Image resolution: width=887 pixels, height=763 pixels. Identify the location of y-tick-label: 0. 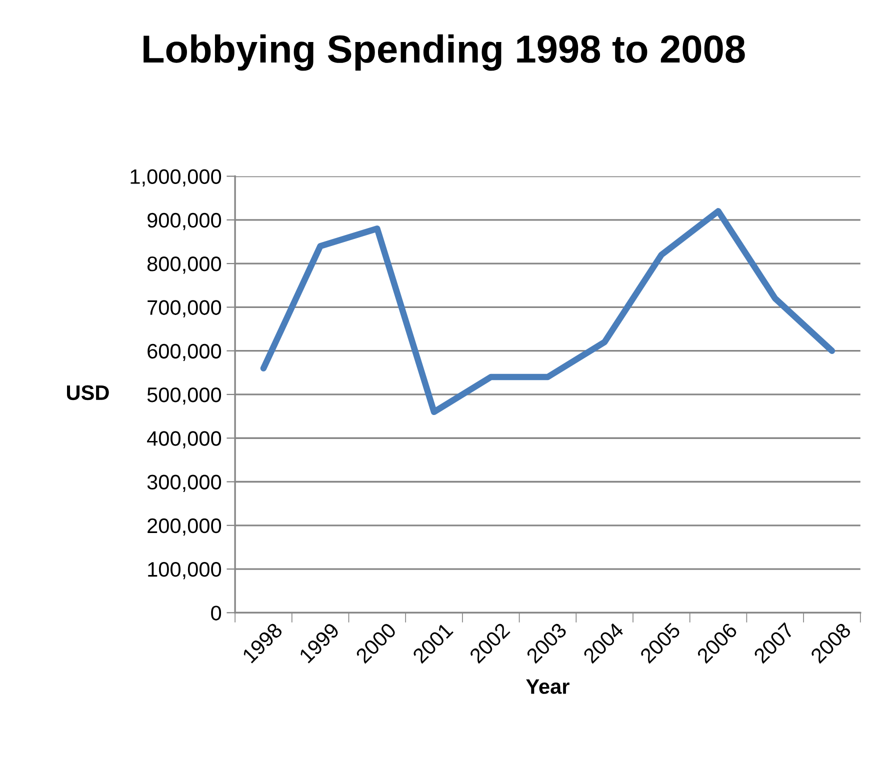
(216, 613).